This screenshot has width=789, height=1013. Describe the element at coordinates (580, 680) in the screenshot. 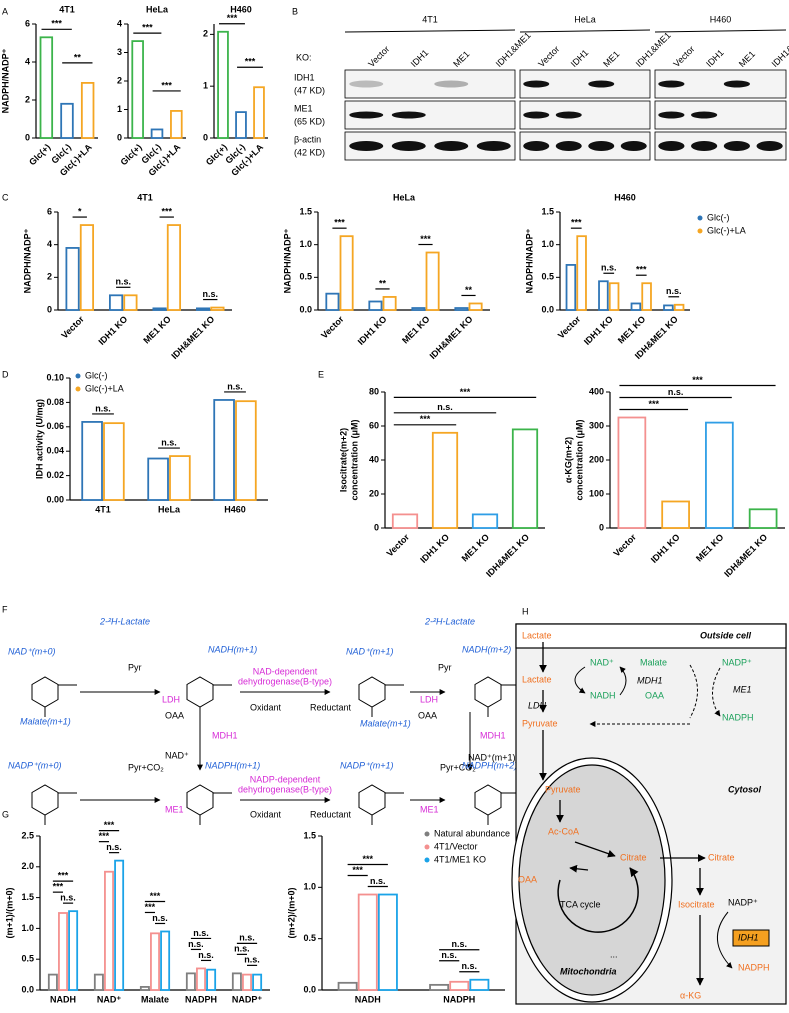

I see `ldh-arrow` at that location.